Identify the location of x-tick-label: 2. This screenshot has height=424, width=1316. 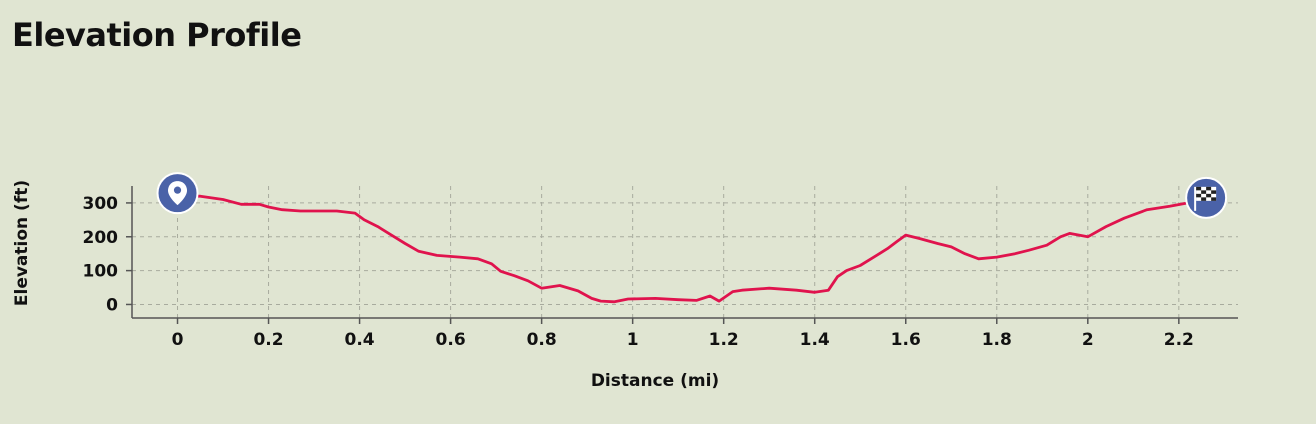
(1088, 340).